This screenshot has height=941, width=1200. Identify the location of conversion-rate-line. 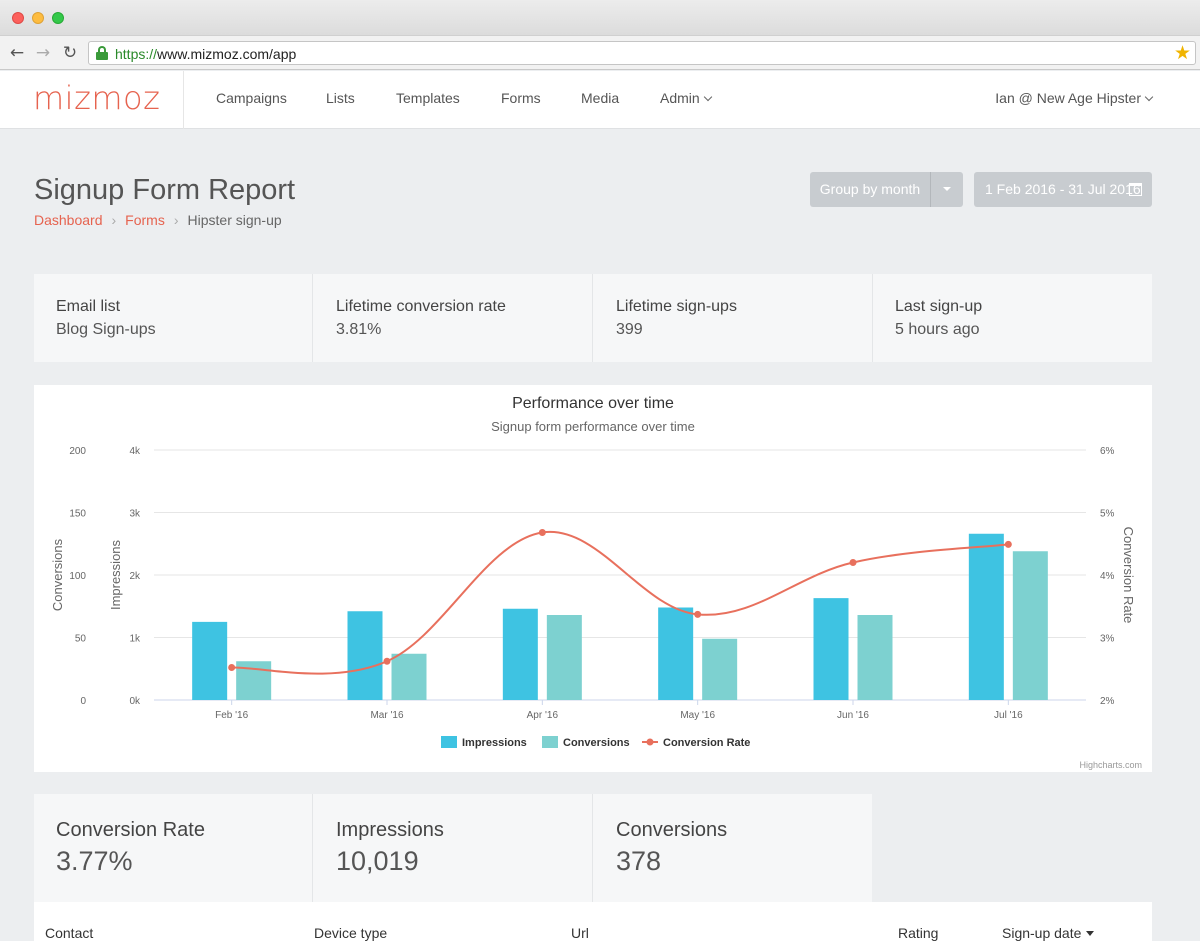
(620, 603).